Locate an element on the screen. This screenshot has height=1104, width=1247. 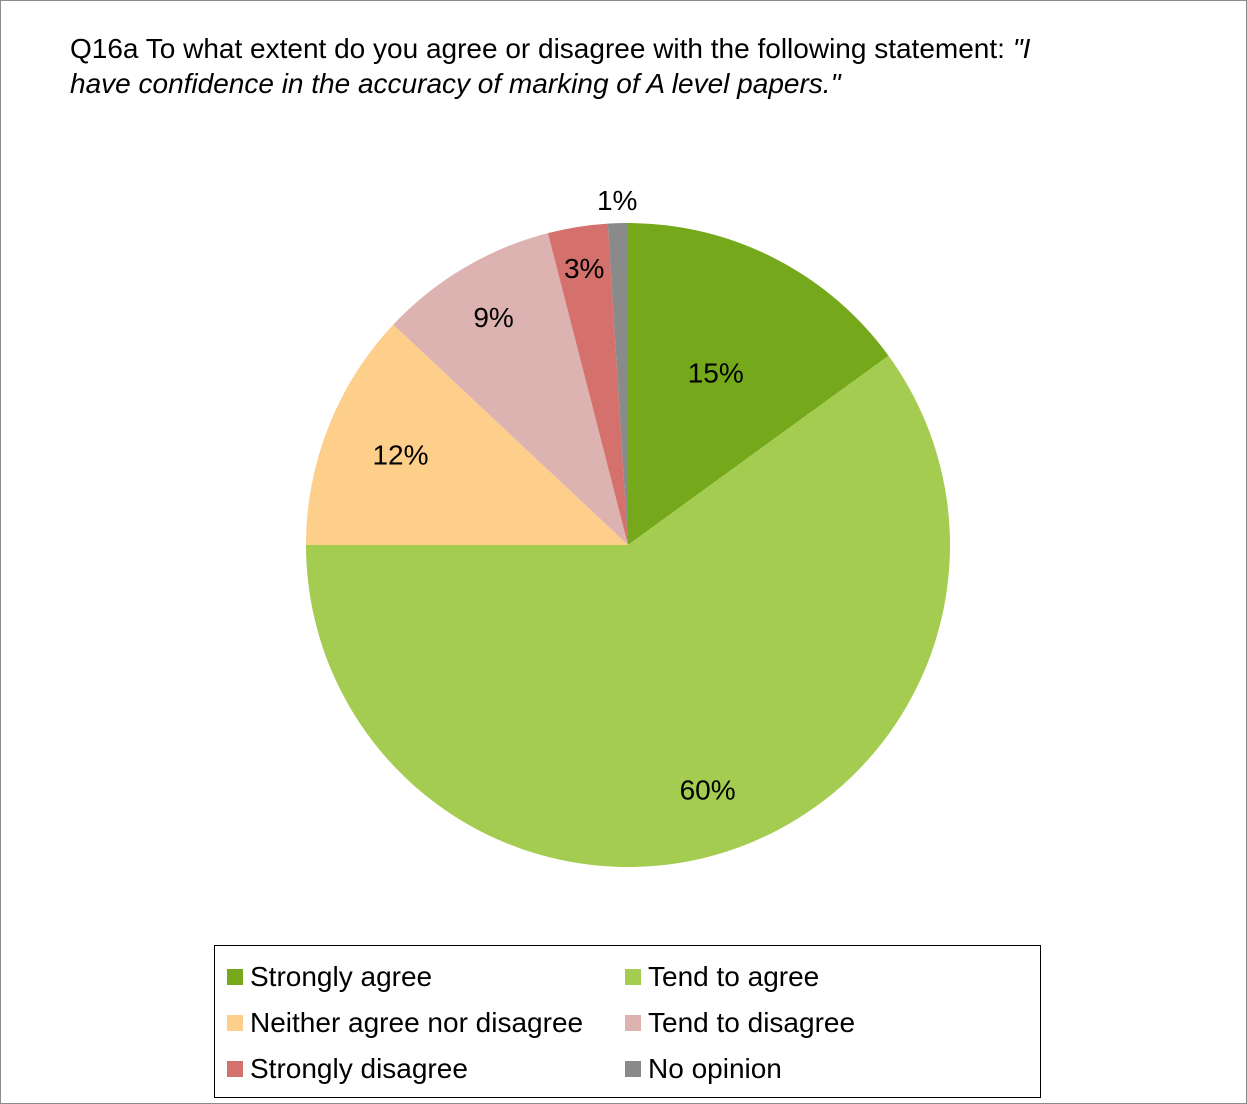
legend-label: Strongly disagree is located at coordinates (359, 1068).